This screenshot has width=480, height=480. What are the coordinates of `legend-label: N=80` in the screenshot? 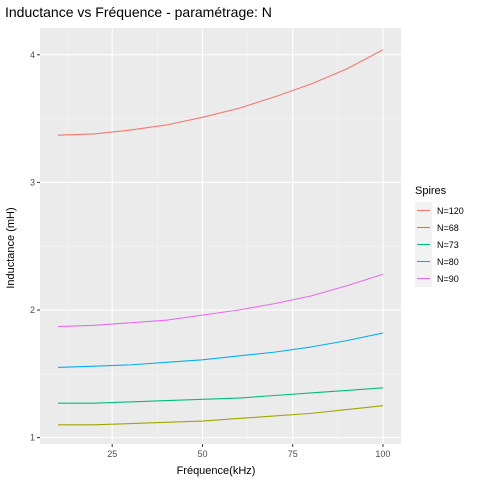 It's located at (448, 262).